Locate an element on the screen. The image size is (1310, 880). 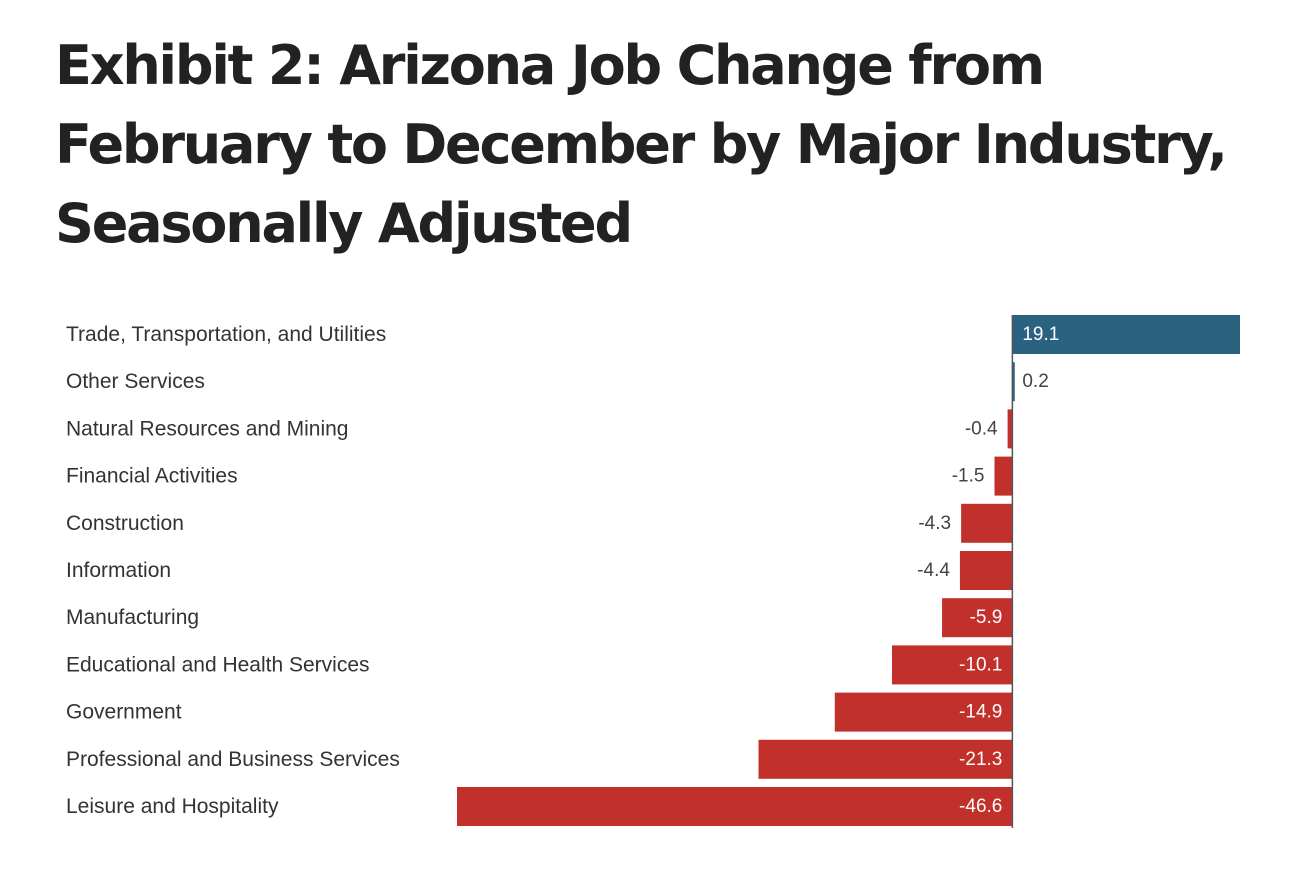
category-label: Leisure and Hospitality is located at coordinates (172, 806).